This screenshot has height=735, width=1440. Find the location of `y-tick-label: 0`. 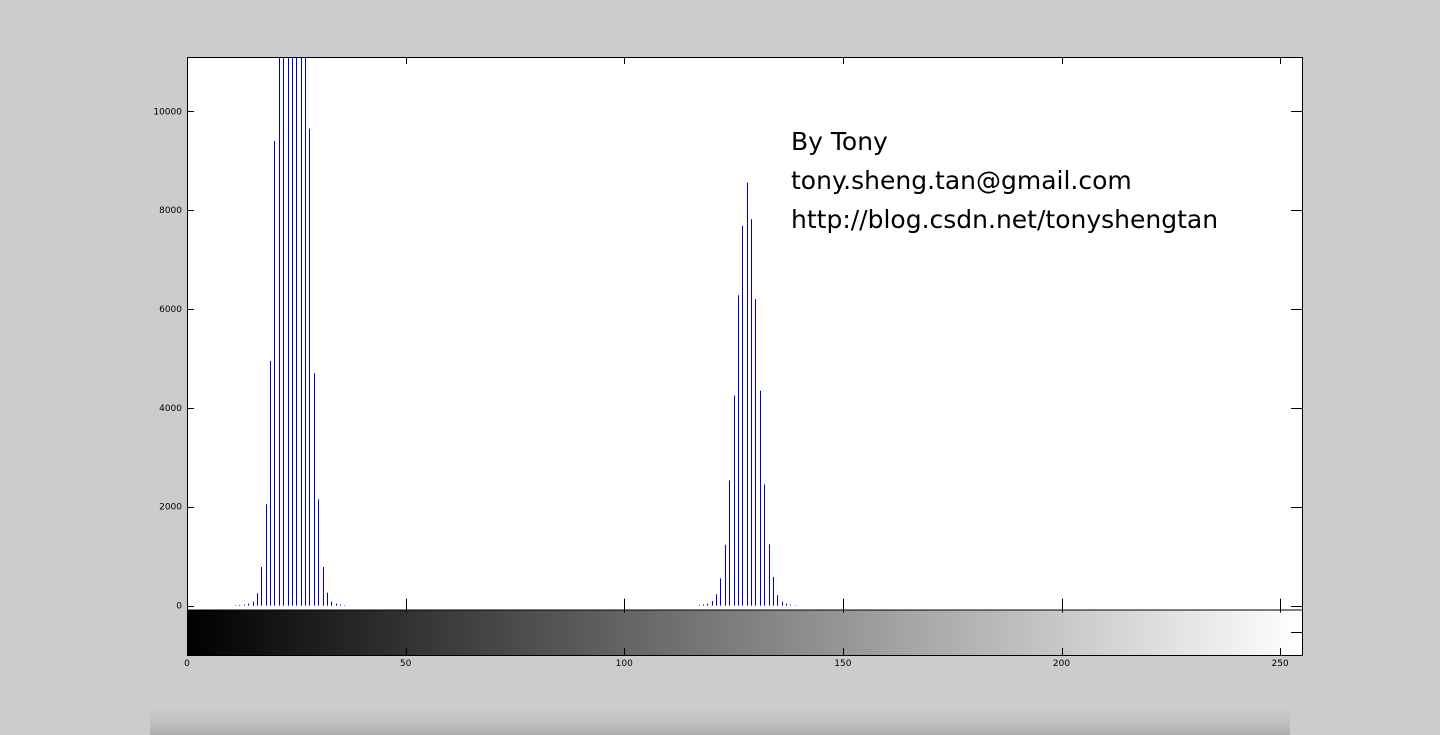

y-tick-label: 0 is located at coordinates (179, 607).